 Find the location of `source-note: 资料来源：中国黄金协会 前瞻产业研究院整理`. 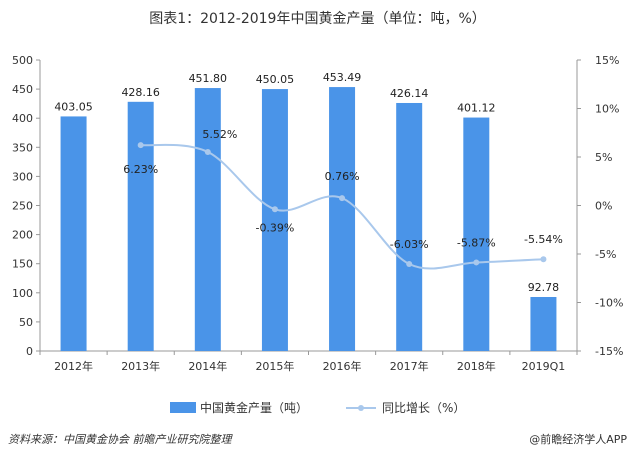

source-note: 资料来源：中国黄金协会 前瞻产业研究院整理 is located at coordinates (120, 439).